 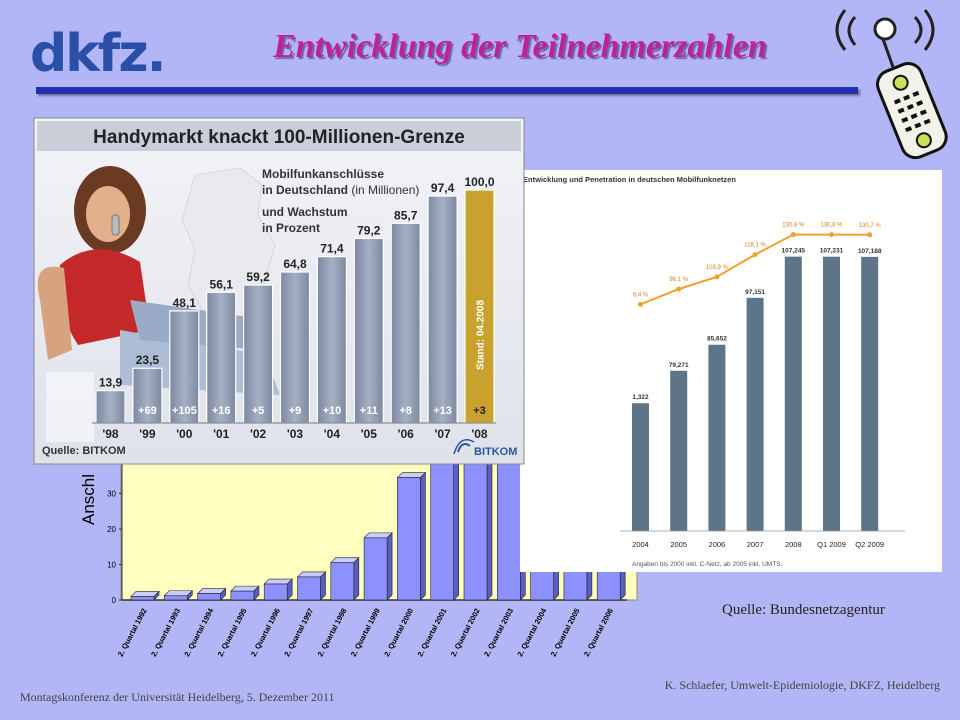 I want to click on bitkom-x-label: '06, so click(x=406, y=434).